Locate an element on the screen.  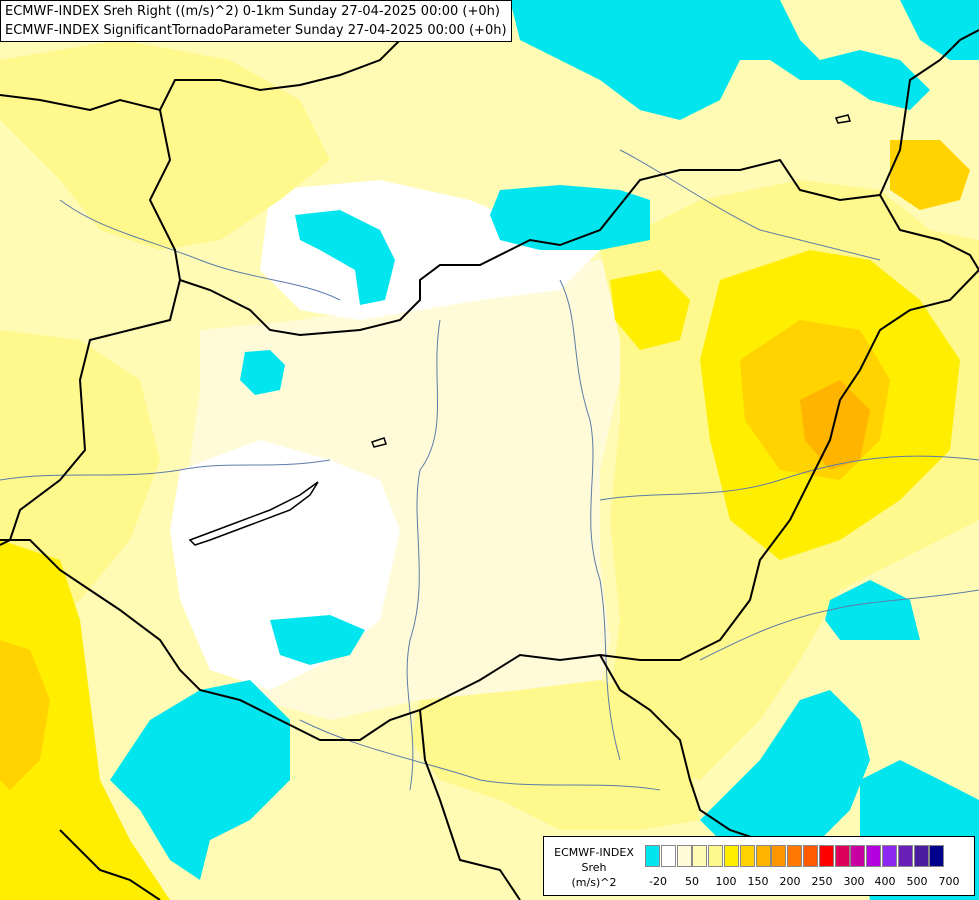
field-orange-sw is located at coordinates (25, 715).